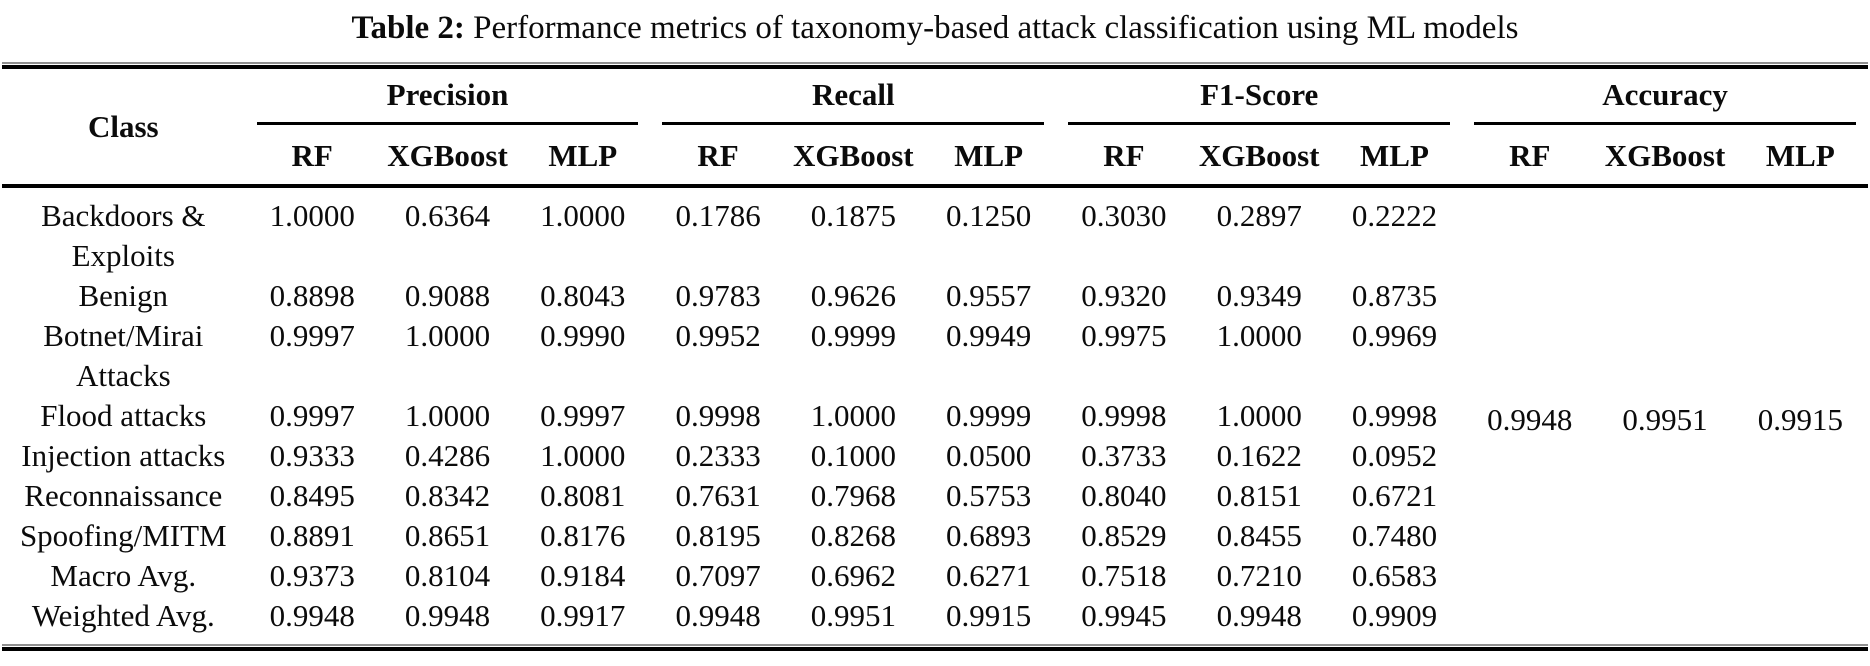 The image size is (1870, 666). I want to click on model-header-recall-rf: RF, so click(718, 156).